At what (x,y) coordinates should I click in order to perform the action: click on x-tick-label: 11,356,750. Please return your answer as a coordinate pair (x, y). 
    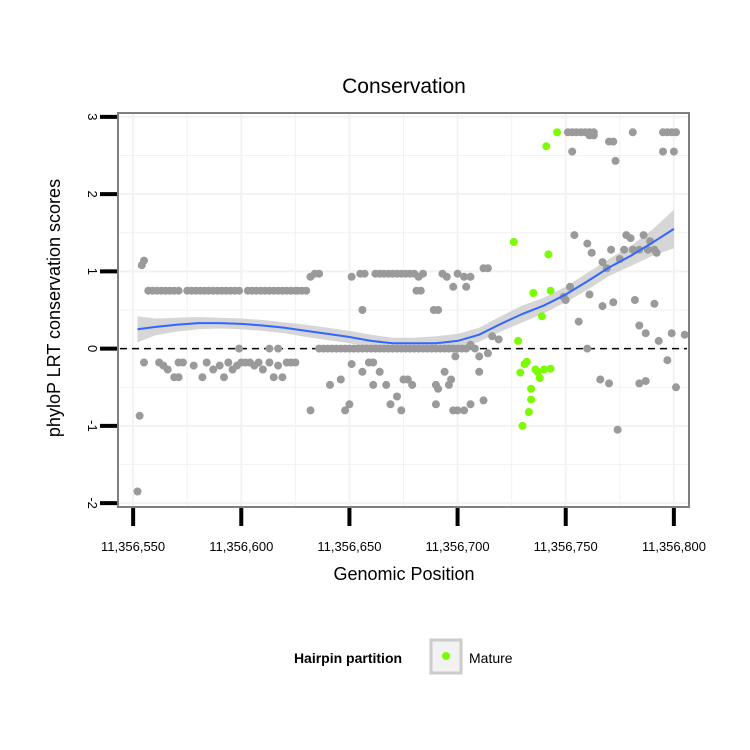
    Looking at the image, I should click on (566, 546).